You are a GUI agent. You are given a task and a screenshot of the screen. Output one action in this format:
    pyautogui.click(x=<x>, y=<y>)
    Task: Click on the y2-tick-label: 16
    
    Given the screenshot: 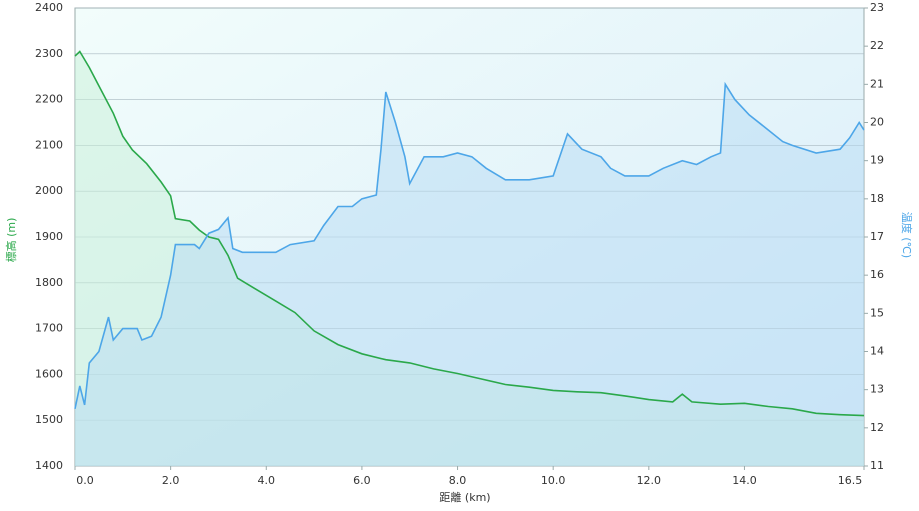 What is the action you would take?
    pyautogui.click(x=877, y=274)
    